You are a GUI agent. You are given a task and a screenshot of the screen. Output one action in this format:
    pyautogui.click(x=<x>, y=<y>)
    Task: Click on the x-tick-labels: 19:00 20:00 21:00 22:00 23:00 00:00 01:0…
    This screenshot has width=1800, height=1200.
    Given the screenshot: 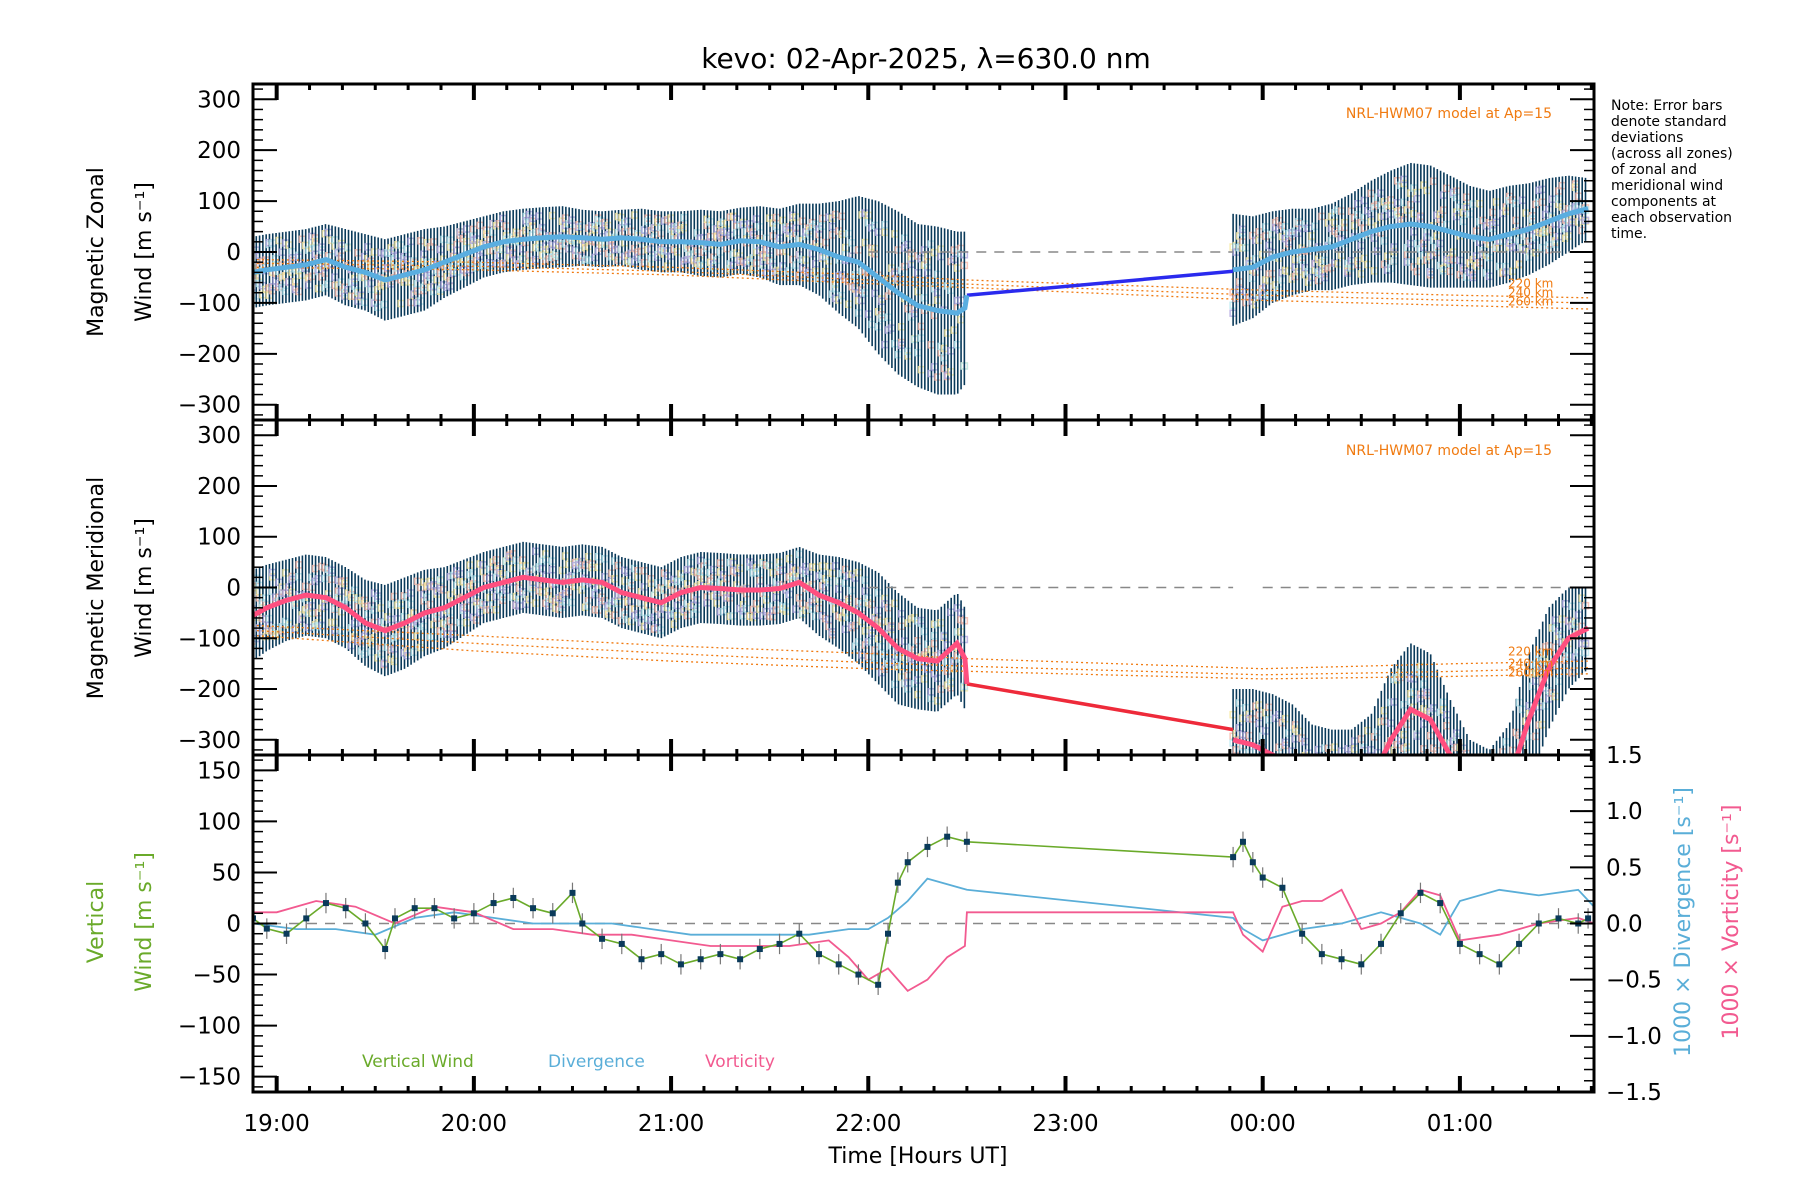 What is the action you would take?
    pyautogui.click(x=869, y=1124)
    